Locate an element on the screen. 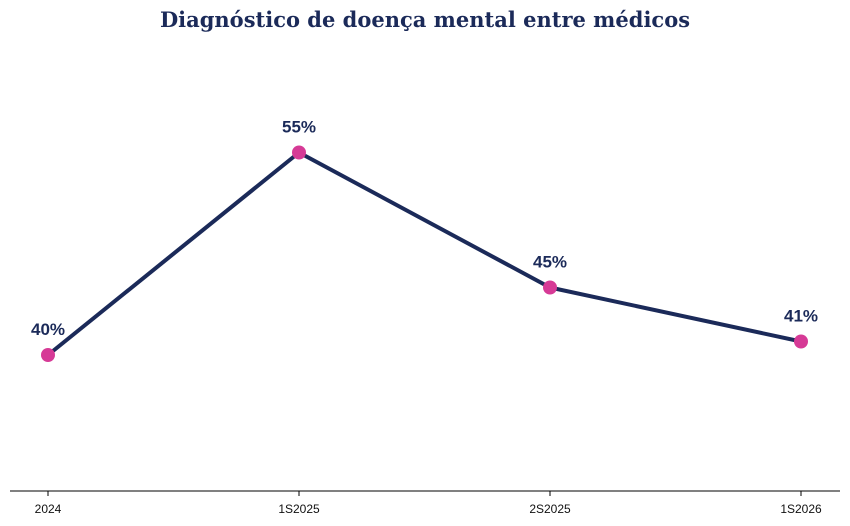 Image resolution: width=850 pixels, height=526 pixels. x-tick-label: 2024 is located at coordinates (48, 509).